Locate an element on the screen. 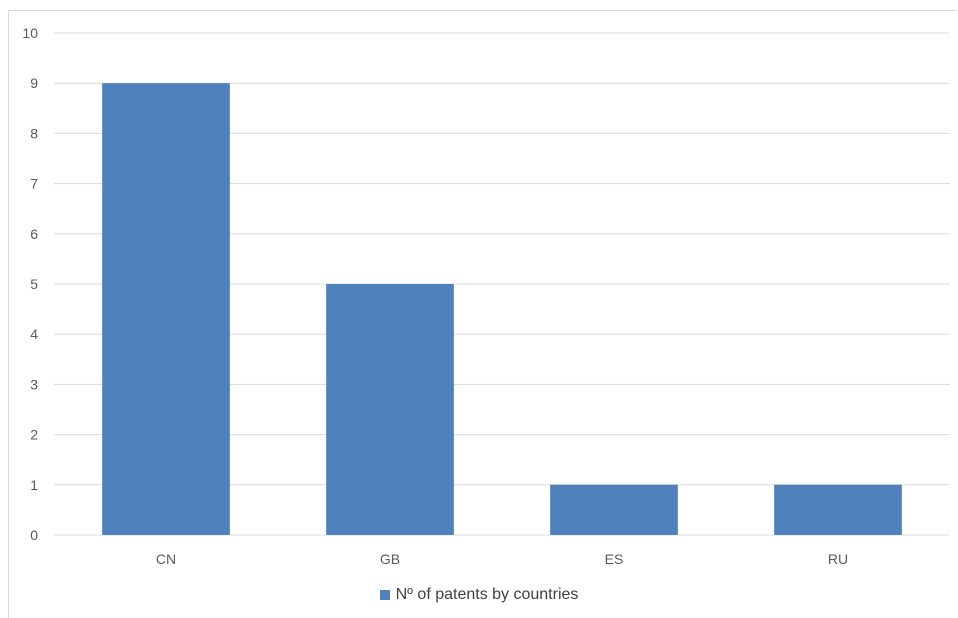 The height and width of the screenshot is (618, 958). y-tick-label: 0 is located at coordinates (34, 535).